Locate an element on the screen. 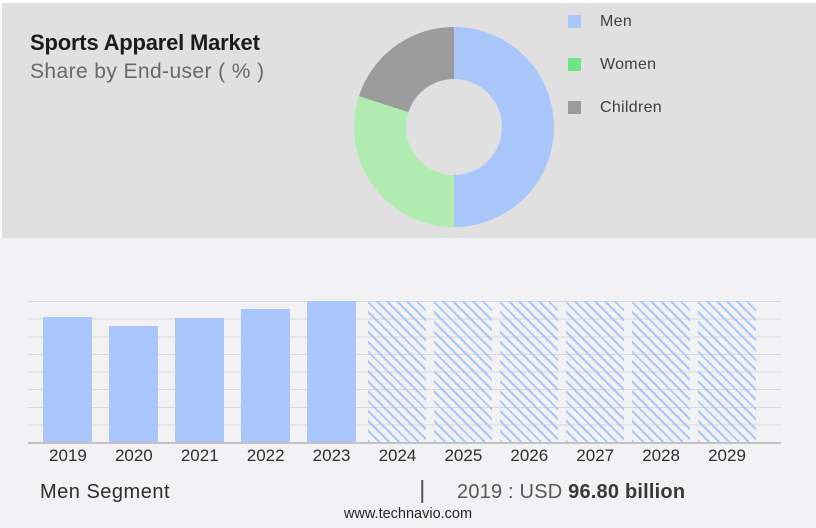  bar-column-2024 is located at coordinates (398, 371).